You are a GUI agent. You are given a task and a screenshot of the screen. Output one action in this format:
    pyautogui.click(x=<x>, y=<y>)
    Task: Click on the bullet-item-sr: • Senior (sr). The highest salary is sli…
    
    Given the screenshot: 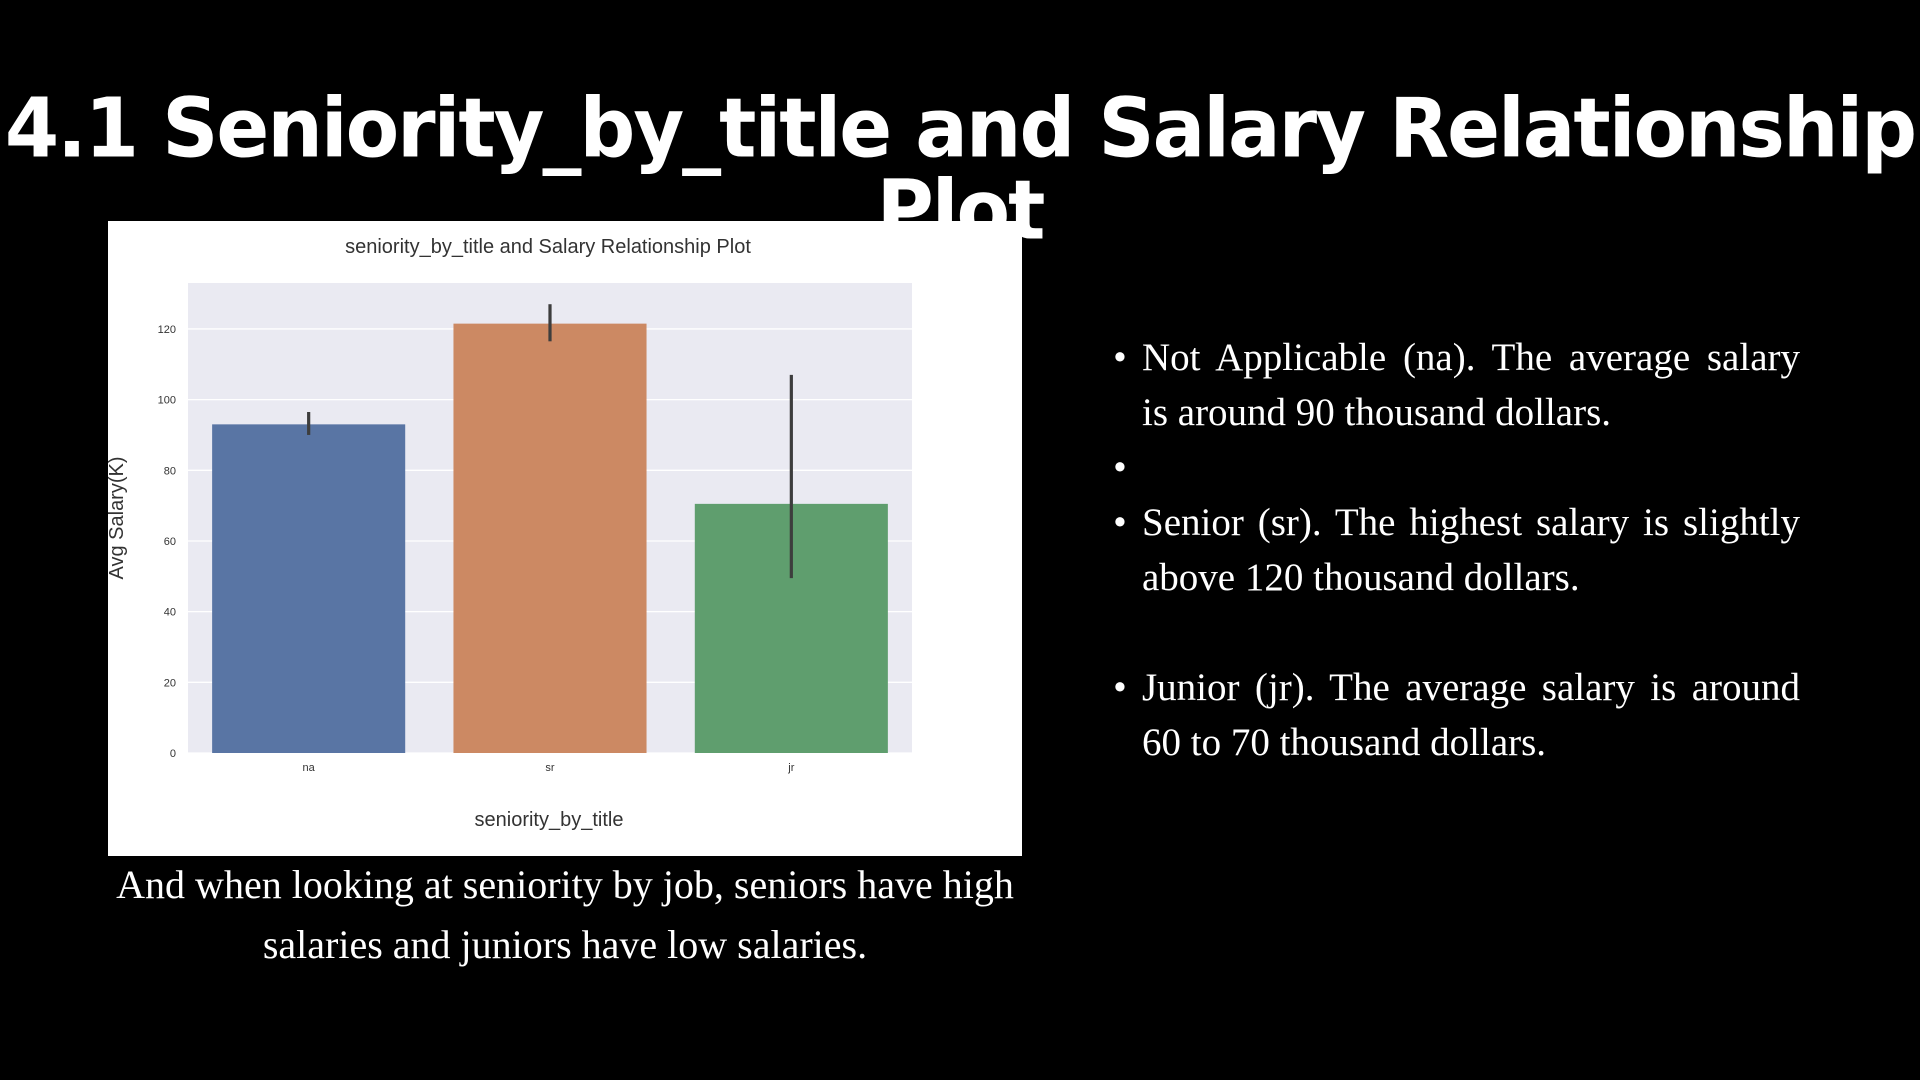 What is the action you would take?
    pyautogui.click(x=1454, y=550)
    